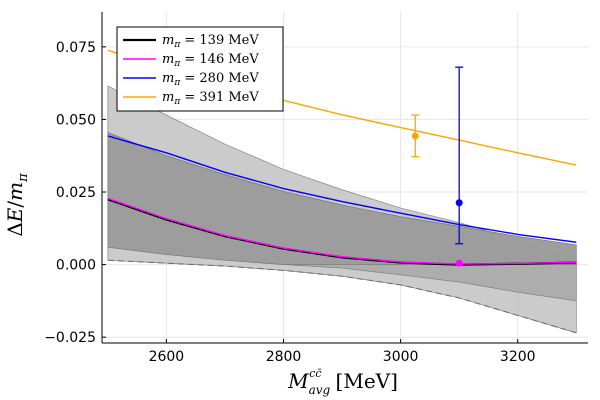  I want to click on y-tick-label: 0.025, so click(76, 193).